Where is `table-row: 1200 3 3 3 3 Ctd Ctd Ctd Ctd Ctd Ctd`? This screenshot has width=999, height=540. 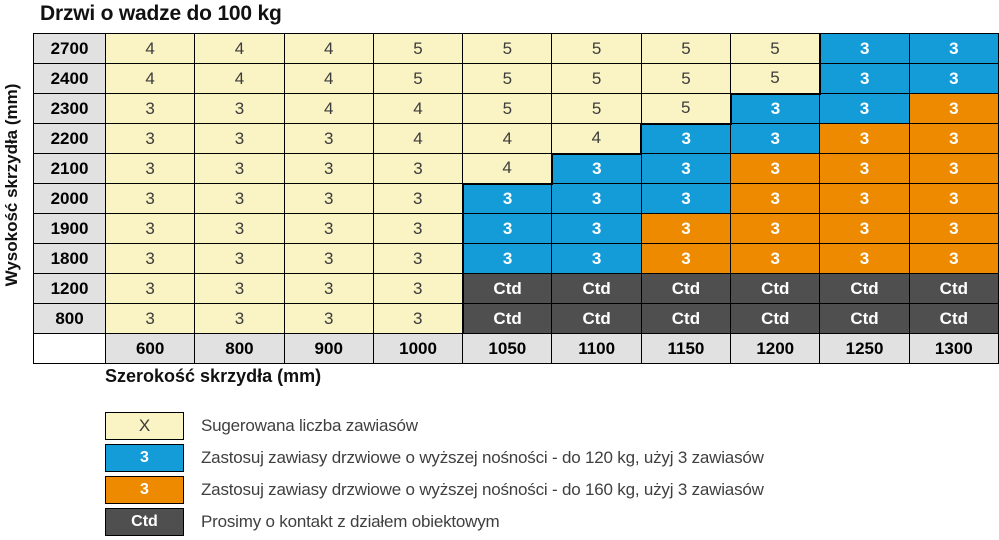
table-row: 1200 3 3 3 3 Ctd Ctd Ctd Ctd Ctd Ctd is located at coordinates (516, 288).